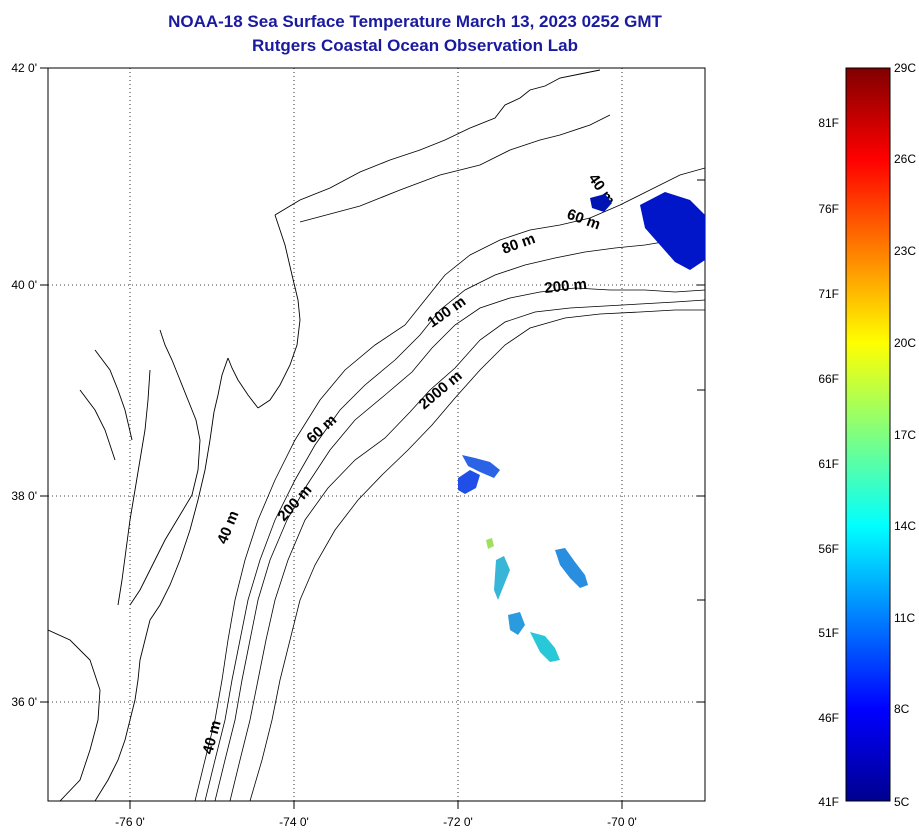  I want to click on lat-label: 40 0', so click(24, 285).